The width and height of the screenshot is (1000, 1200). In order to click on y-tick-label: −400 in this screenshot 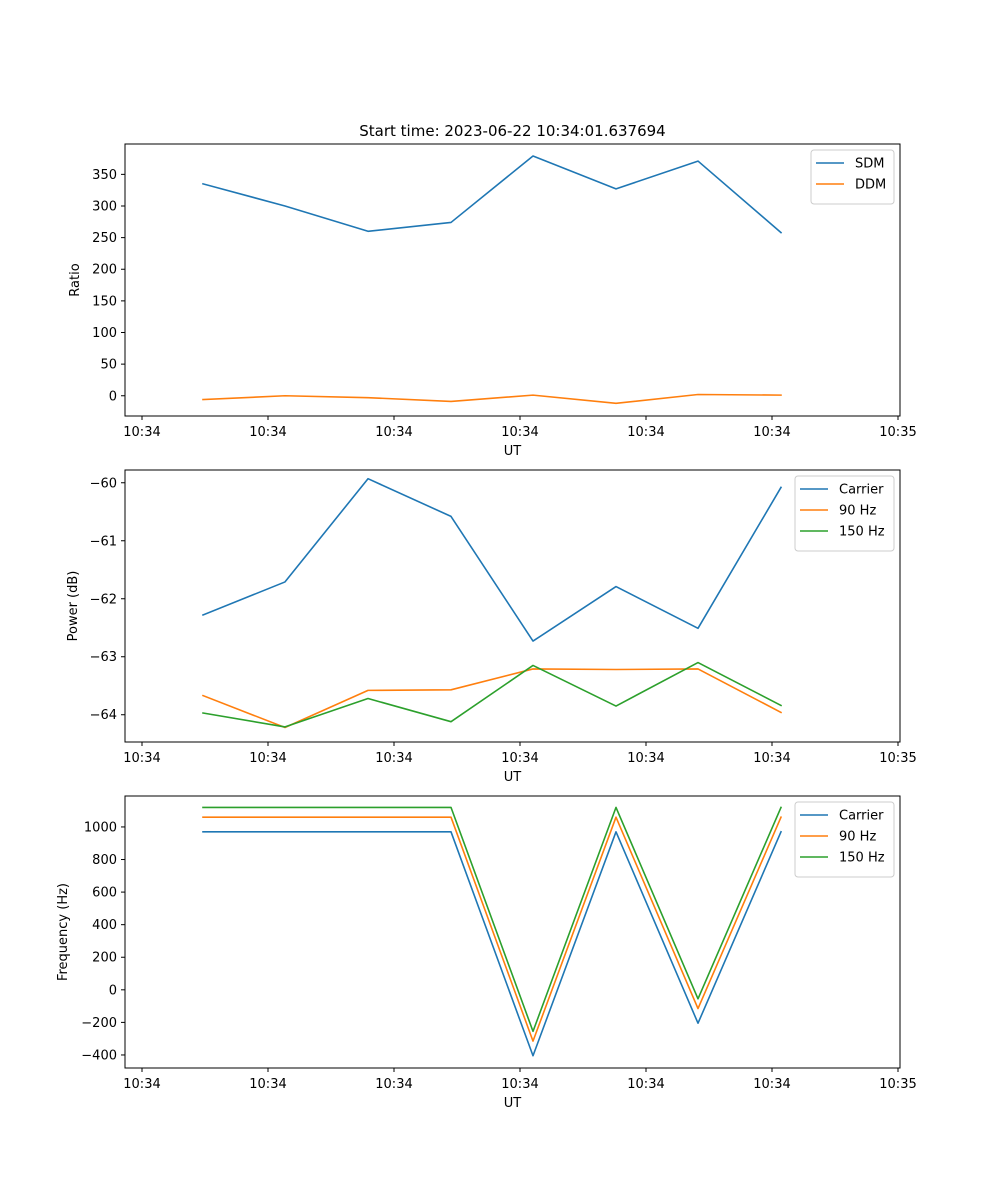, I will do `click(99, 1055)`.